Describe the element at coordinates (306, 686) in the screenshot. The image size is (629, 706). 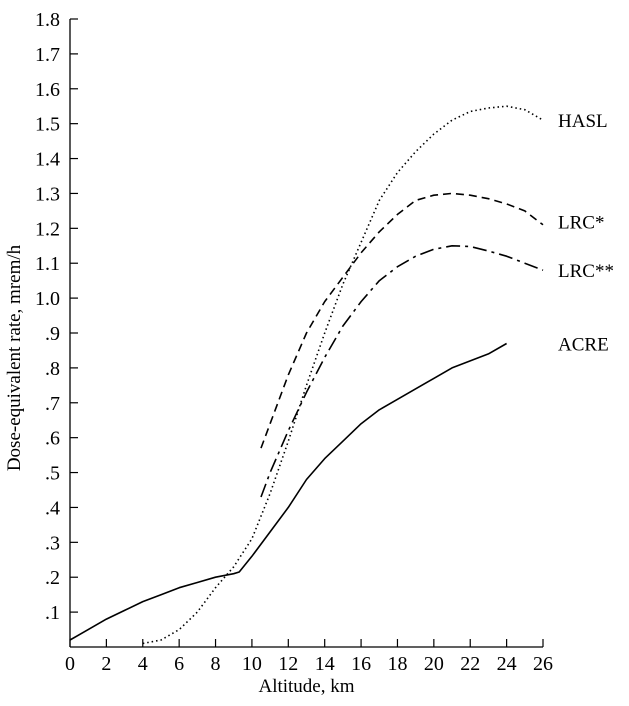
I see `x-axis-title: Altitude, km` at that location.